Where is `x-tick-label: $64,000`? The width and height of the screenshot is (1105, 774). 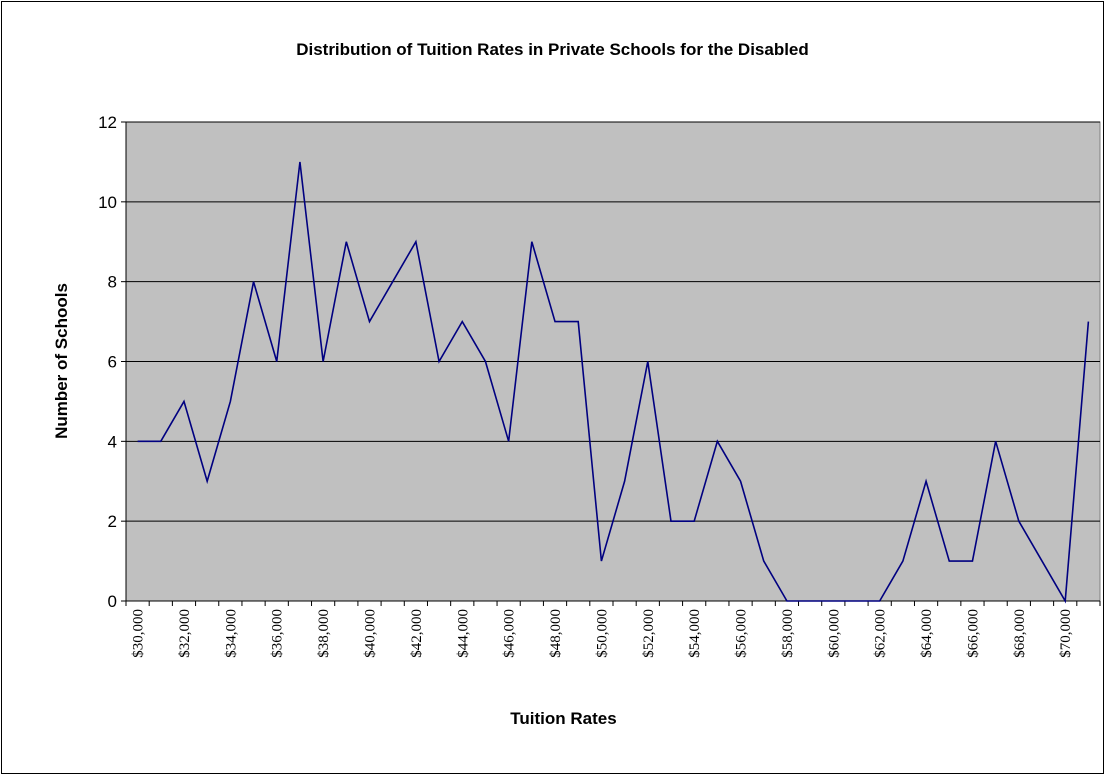 x-tick-label: $64,000 is located at coordinates (927, 633).